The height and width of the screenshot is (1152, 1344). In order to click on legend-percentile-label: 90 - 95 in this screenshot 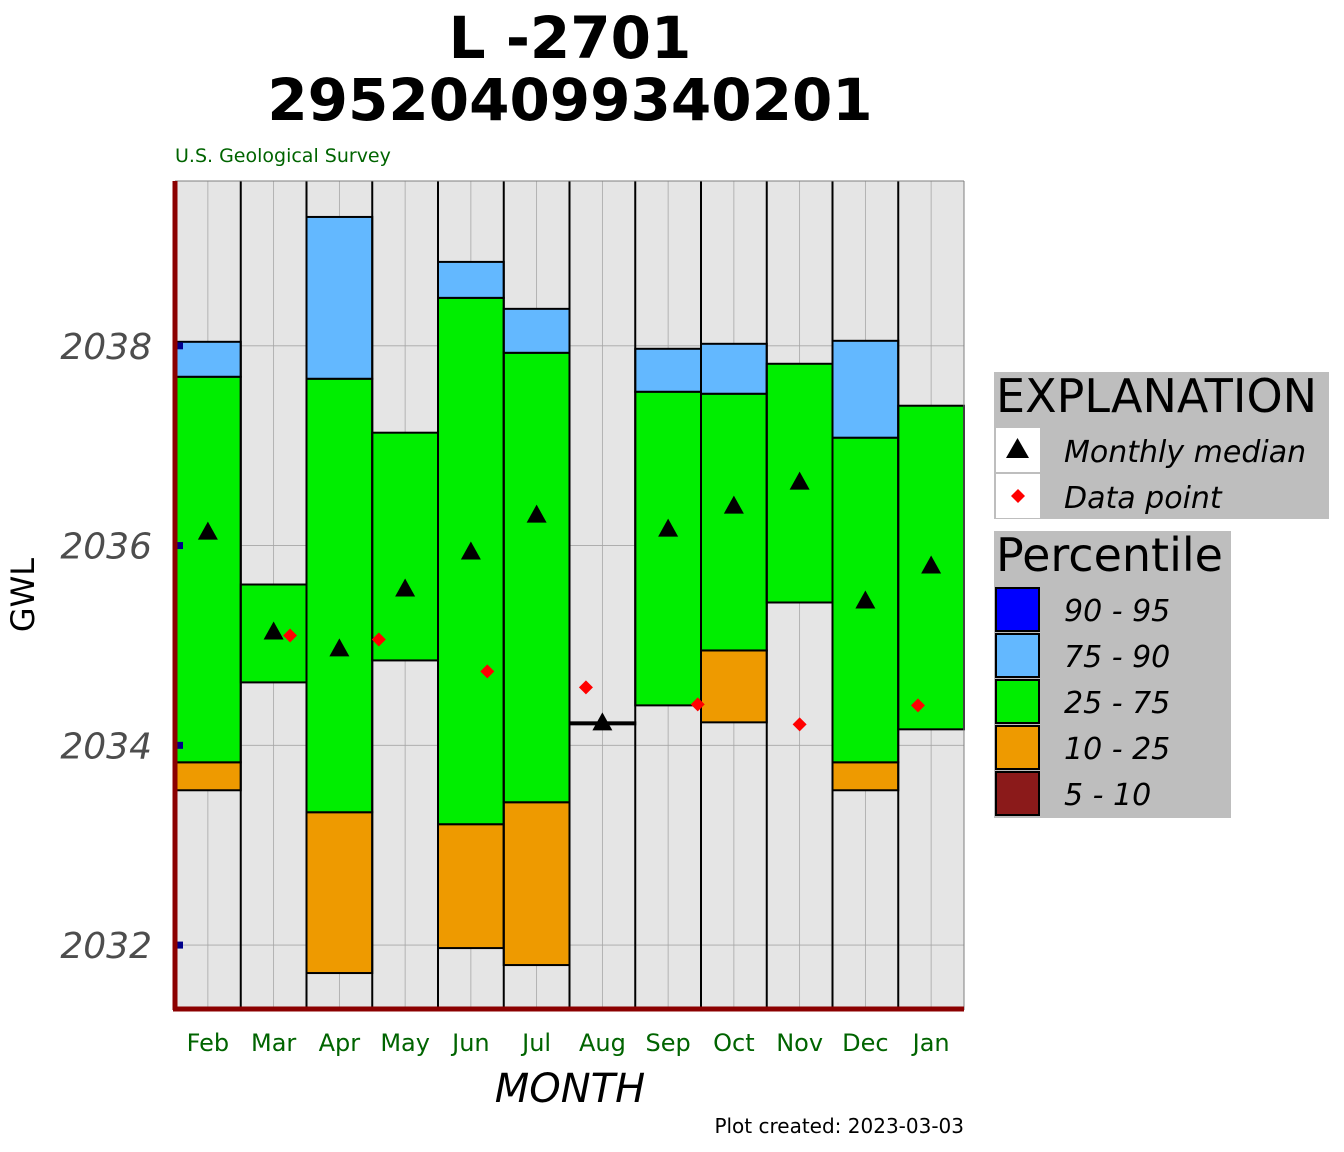, I will do `click(1117, 611)`.